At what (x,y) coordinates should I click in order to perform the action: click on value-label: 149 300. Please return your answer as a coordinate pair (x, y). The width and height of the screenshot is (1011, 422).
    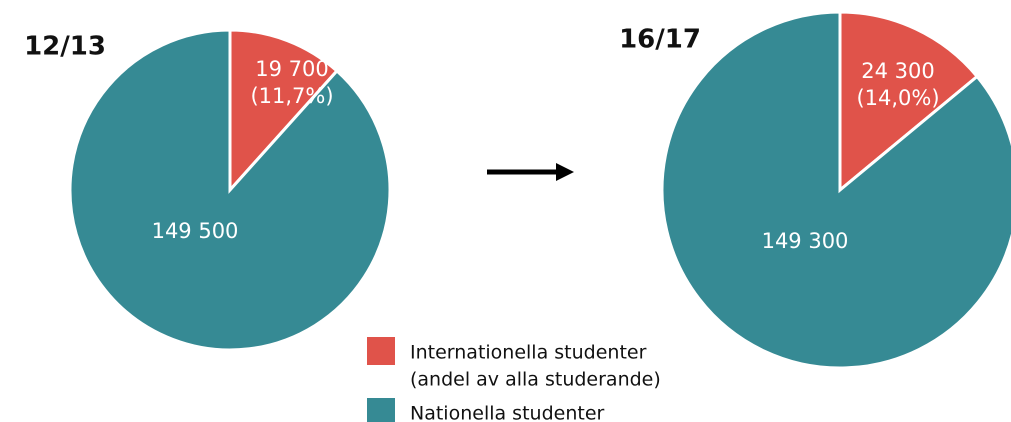
    Looking at the image, I should click on (805, 241).